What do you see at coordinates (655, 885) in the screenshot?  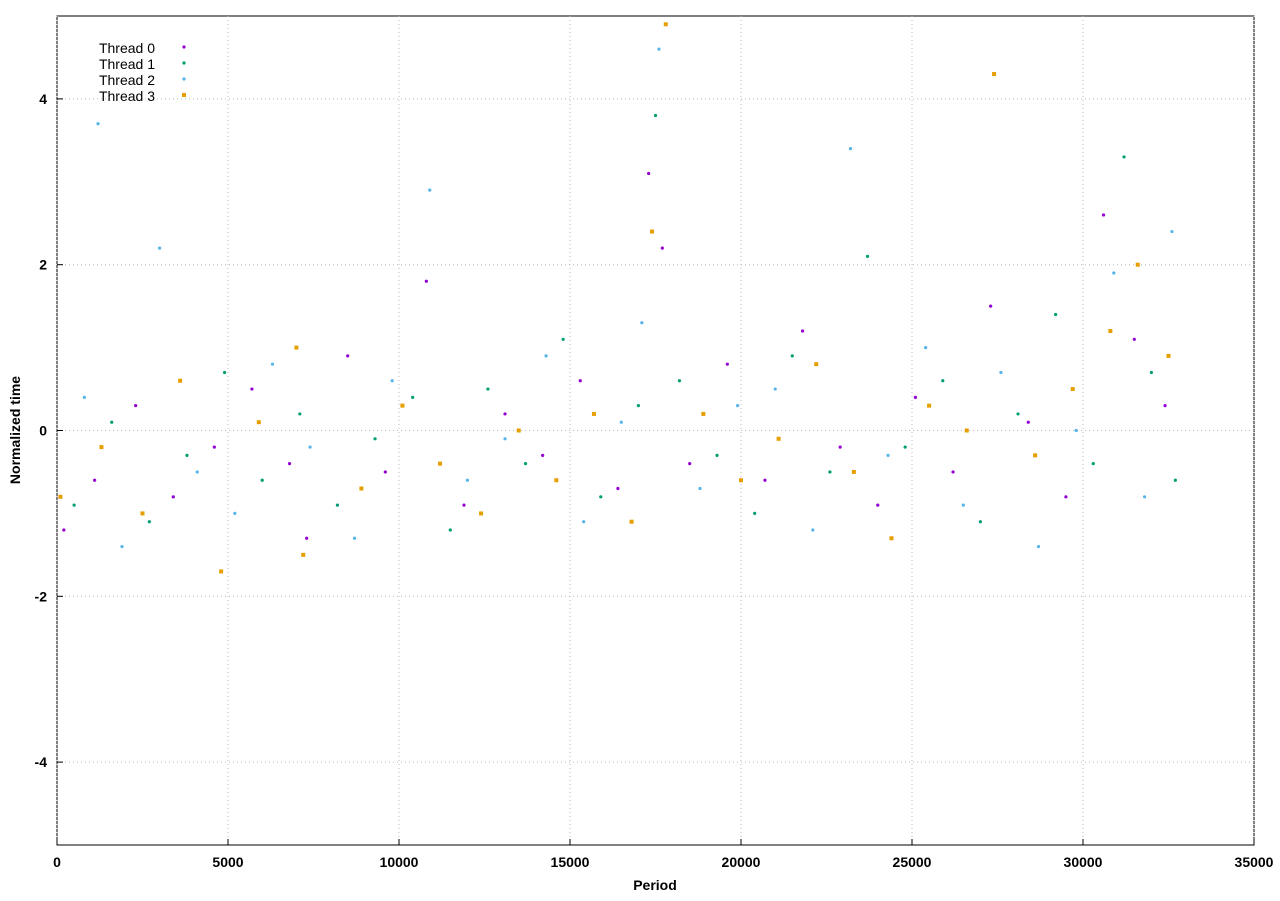 I see `x-axis-label: Period` at bounding box center [655, 885].